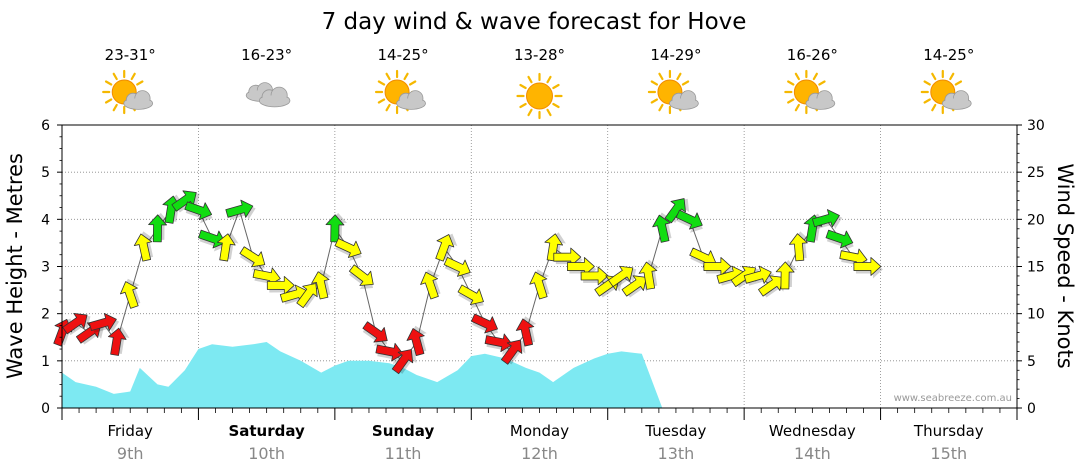 The width and height of the screenshot is (1080, 475). What do you see at coordinates (45, 220) in the screenshot?
I see `y-left-tick-label: 4` at bounding box center [45, 220].